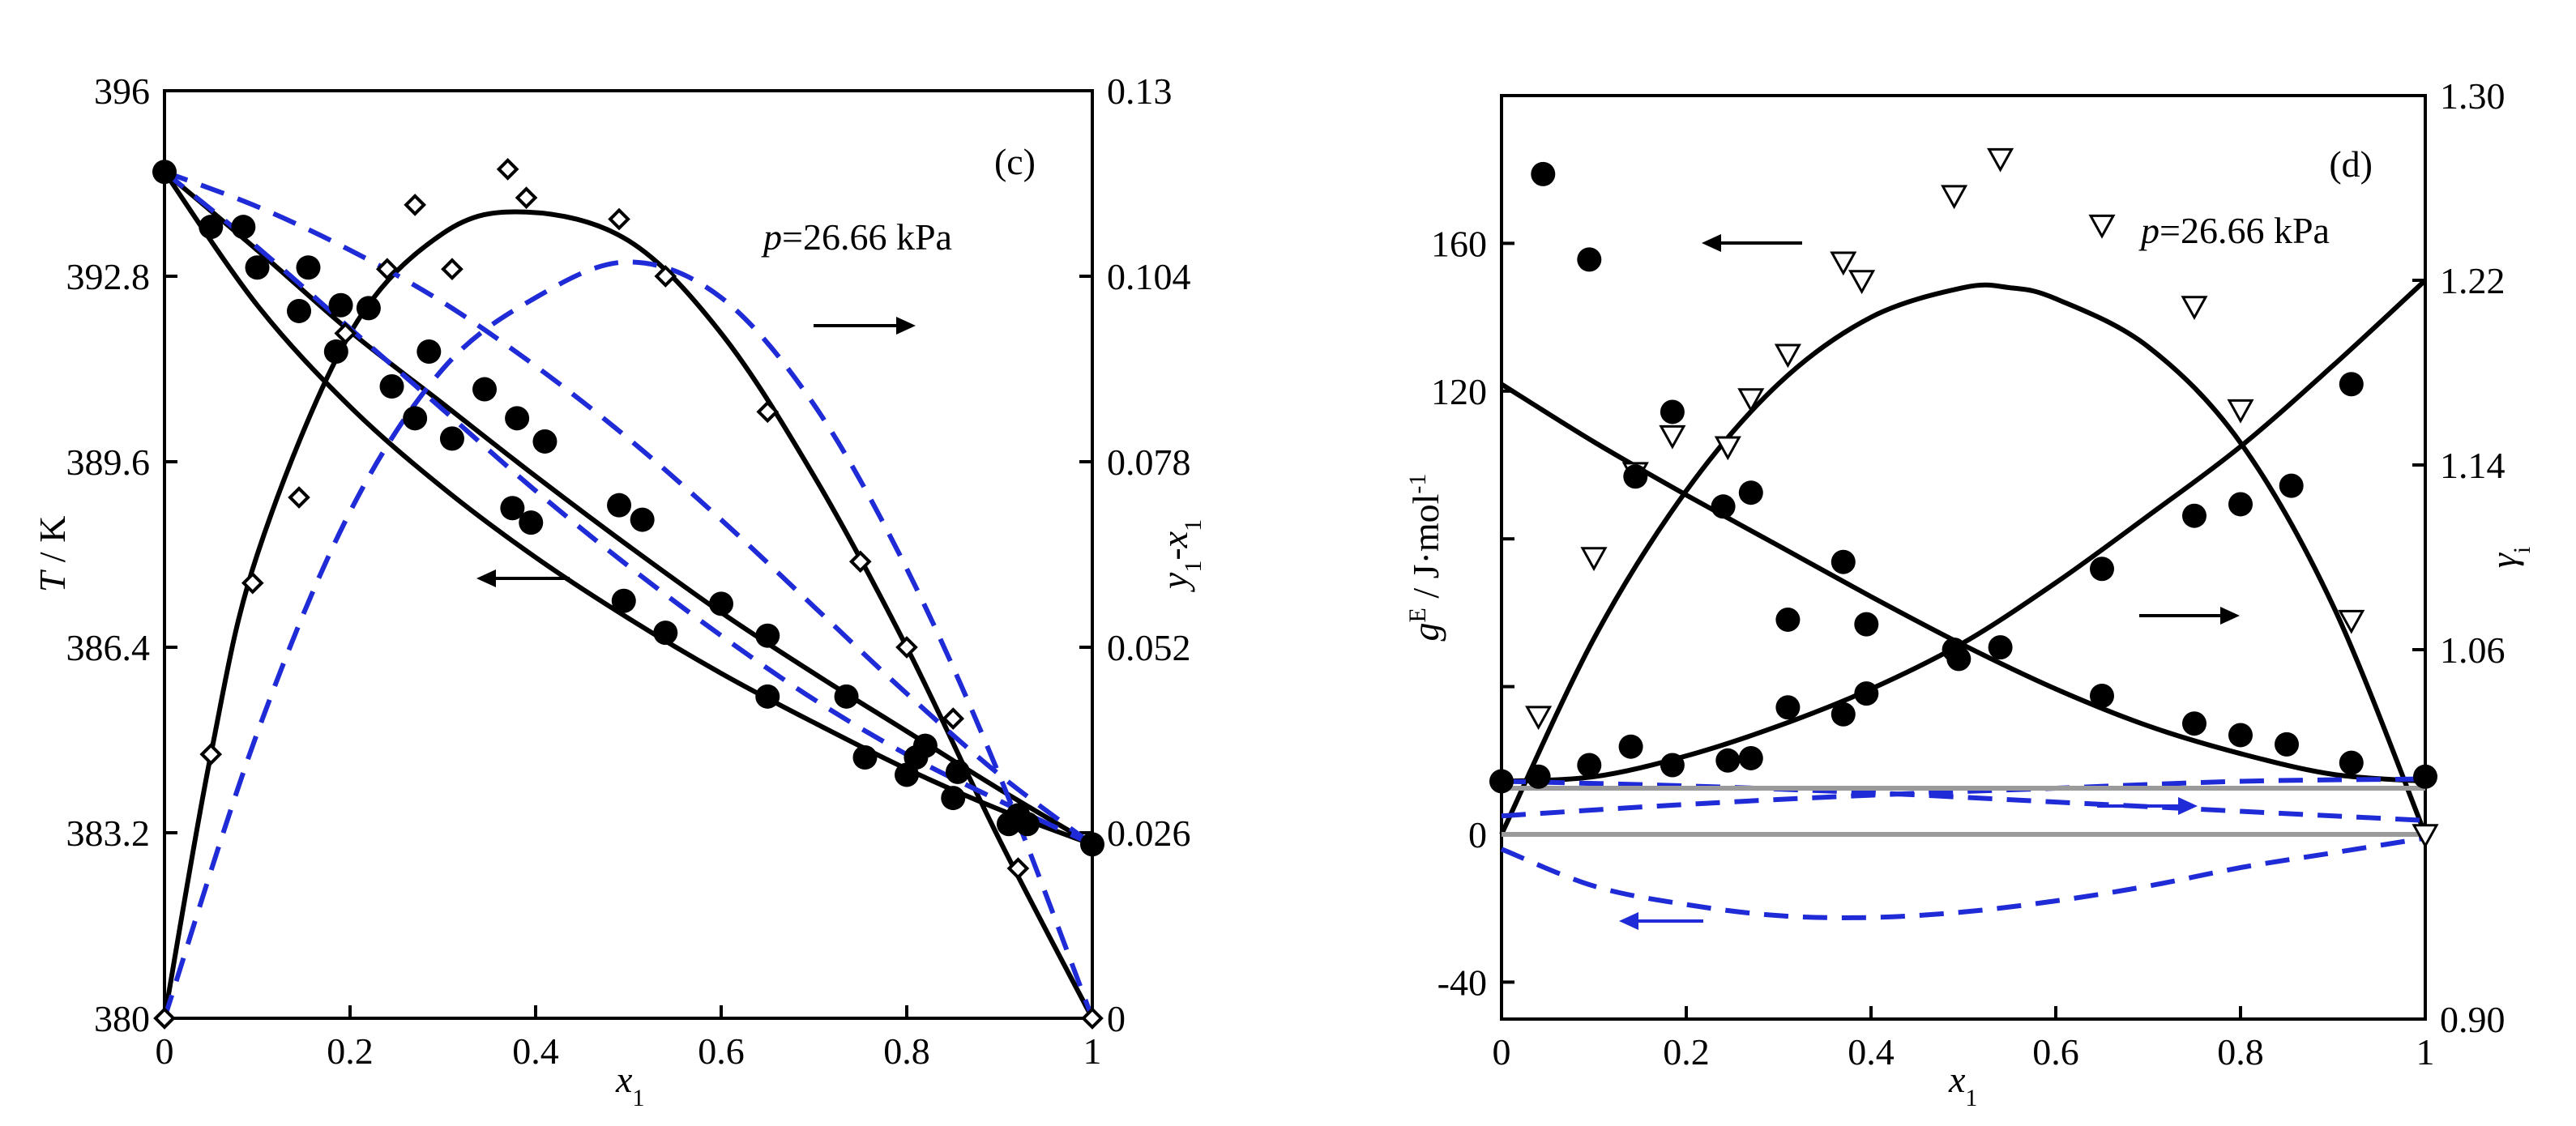 Image resolution: width=2576 pixels, height=1126 pixels. Describe the element at coordinates (2473, 1019) in the screenshot. I see `right-y-tick-label: 0.90` at that location.